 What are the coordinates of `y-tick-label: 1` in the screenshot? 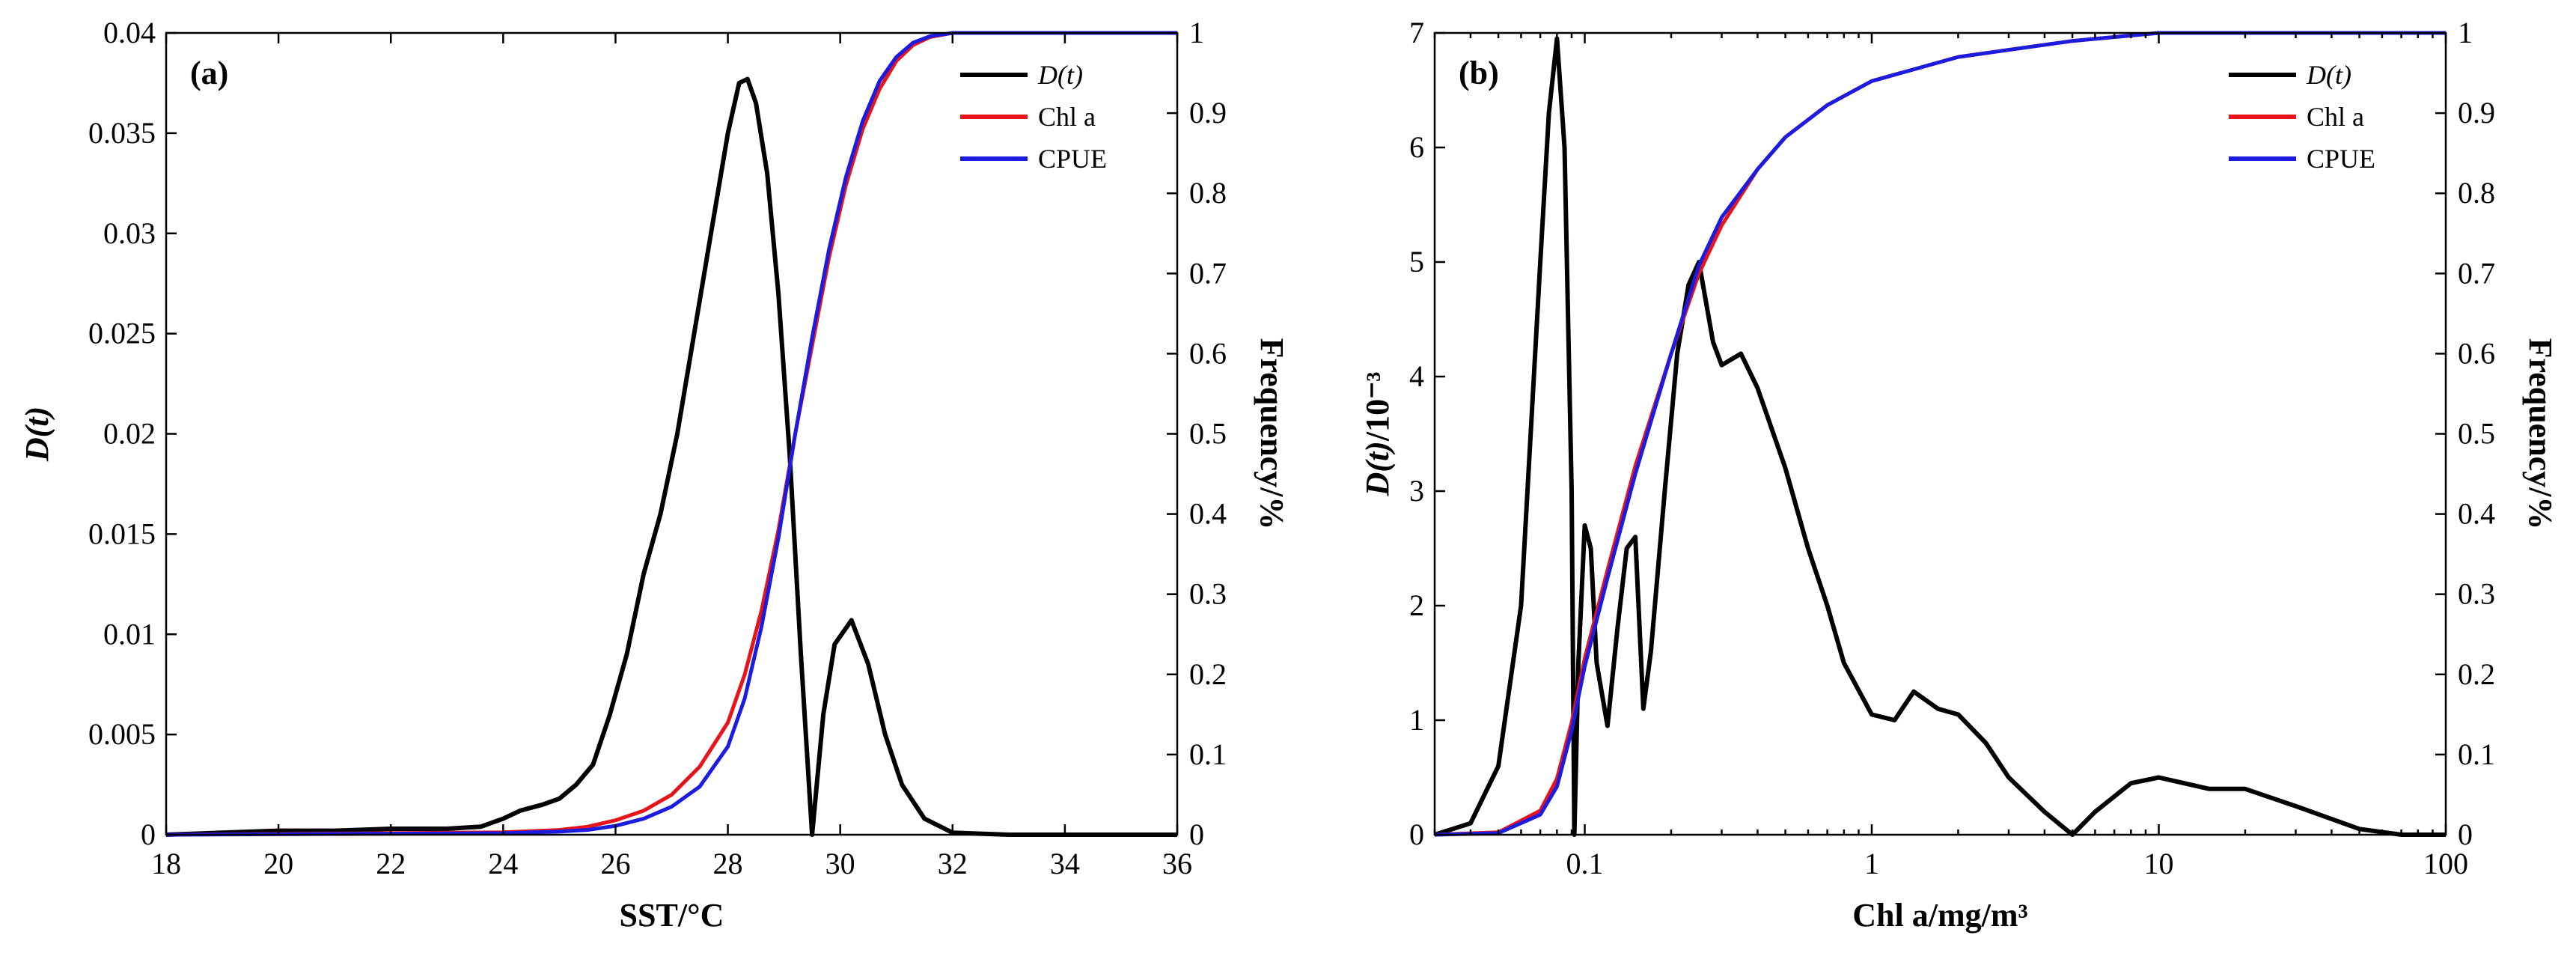 It's located at (1416, 720).